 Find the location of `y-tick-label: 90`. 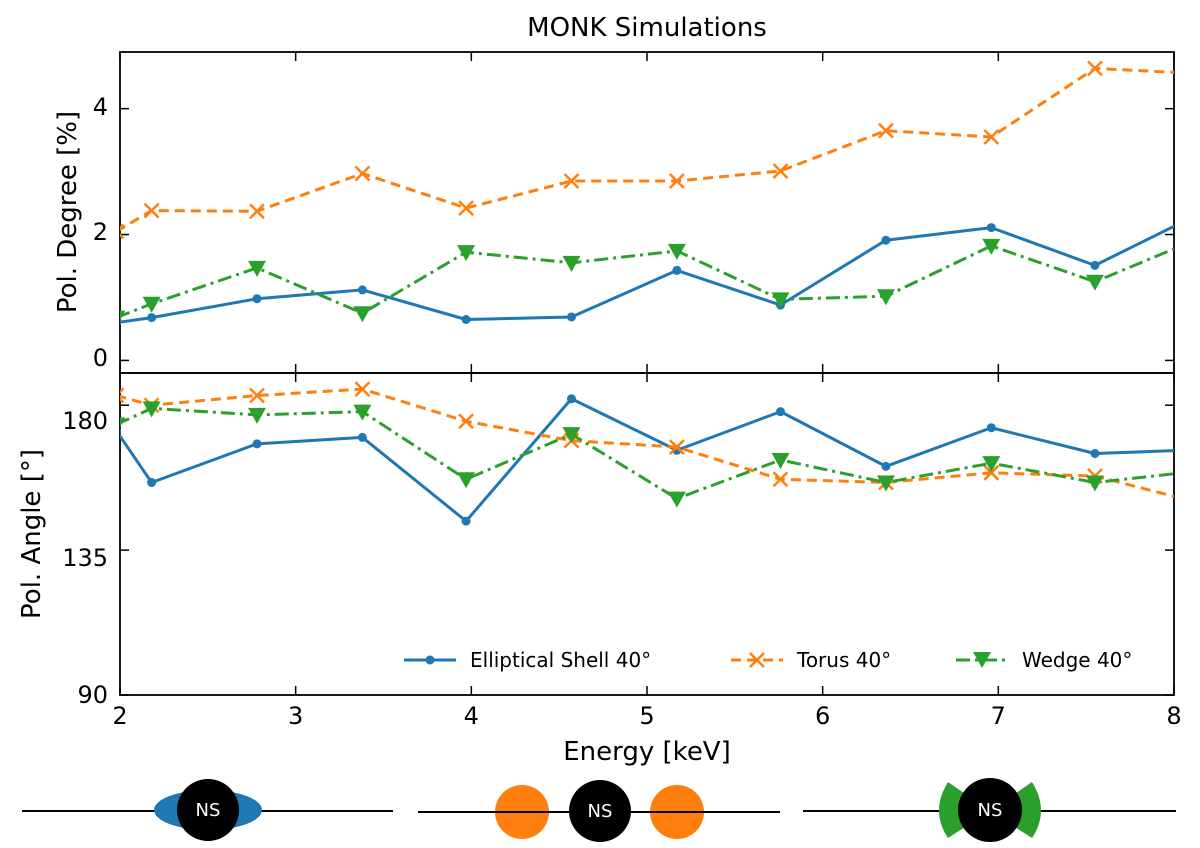

y-tick-label: 90 is located at coordinates (92, 695).